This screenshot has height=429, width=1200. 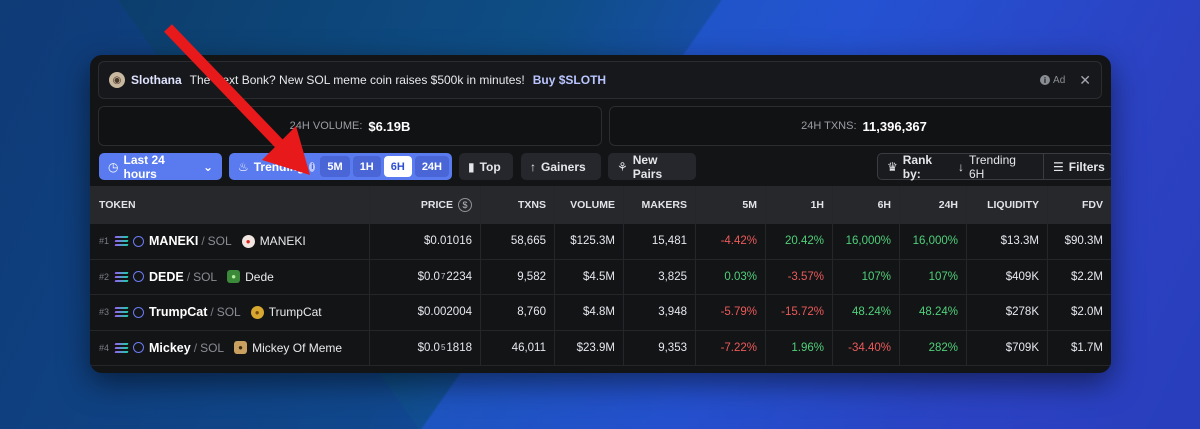 What do you see at coordinates (297, 347) in the screenshot?
I see `token-name: Mickey Of Meme` at bounding box center [297, 347].